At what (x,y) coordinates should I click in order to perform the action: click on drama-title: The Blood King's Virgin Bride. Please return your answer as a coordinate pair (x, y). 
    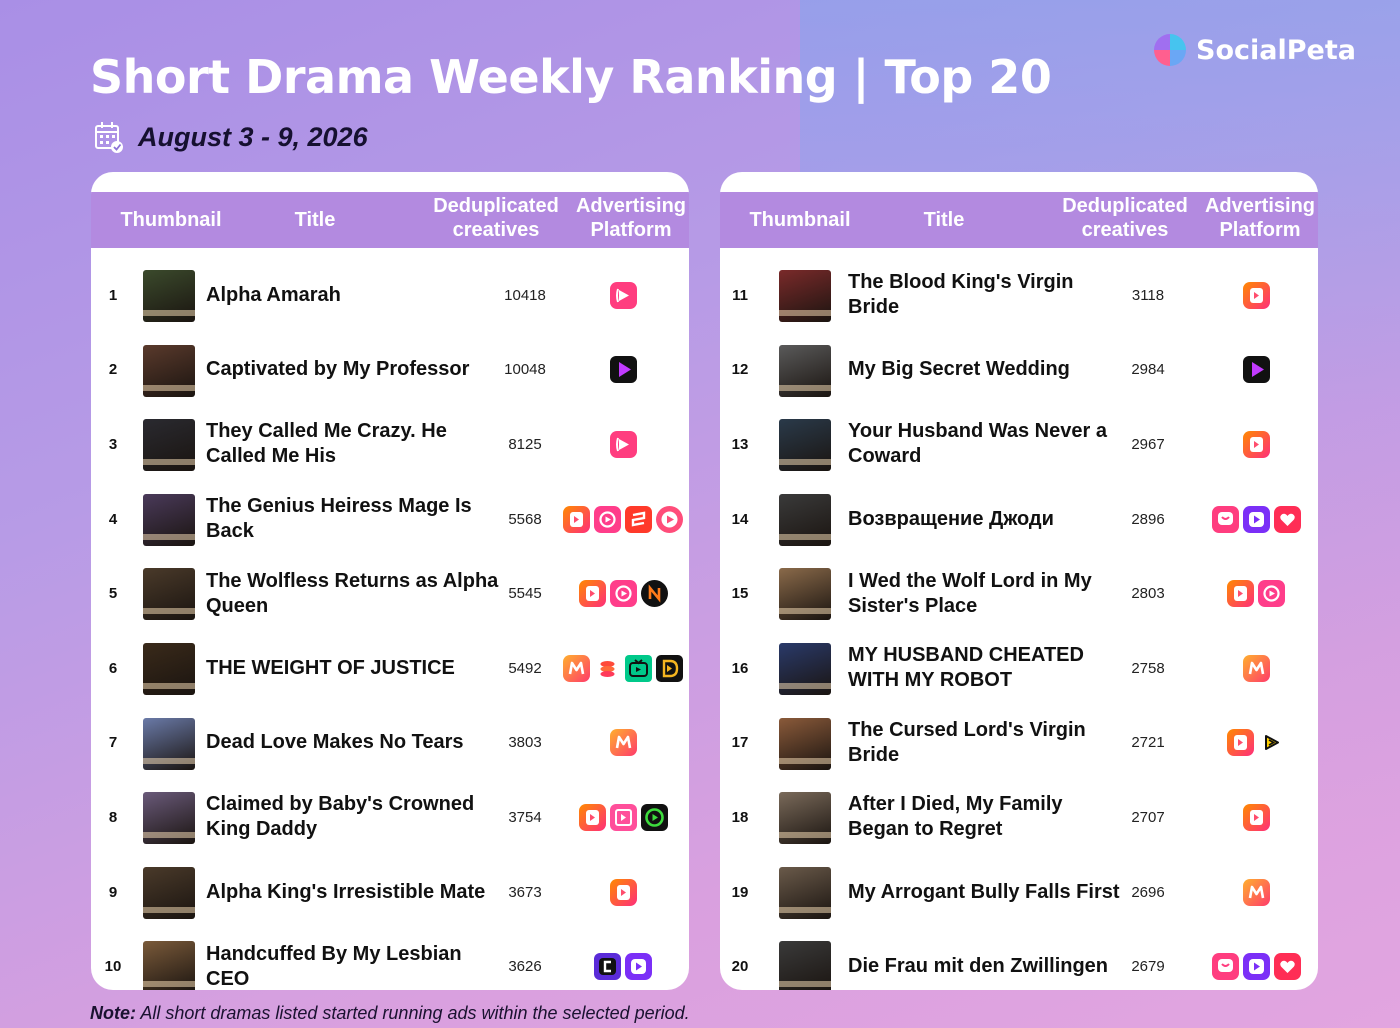
    Looking at the image, I should click on (961, 295).